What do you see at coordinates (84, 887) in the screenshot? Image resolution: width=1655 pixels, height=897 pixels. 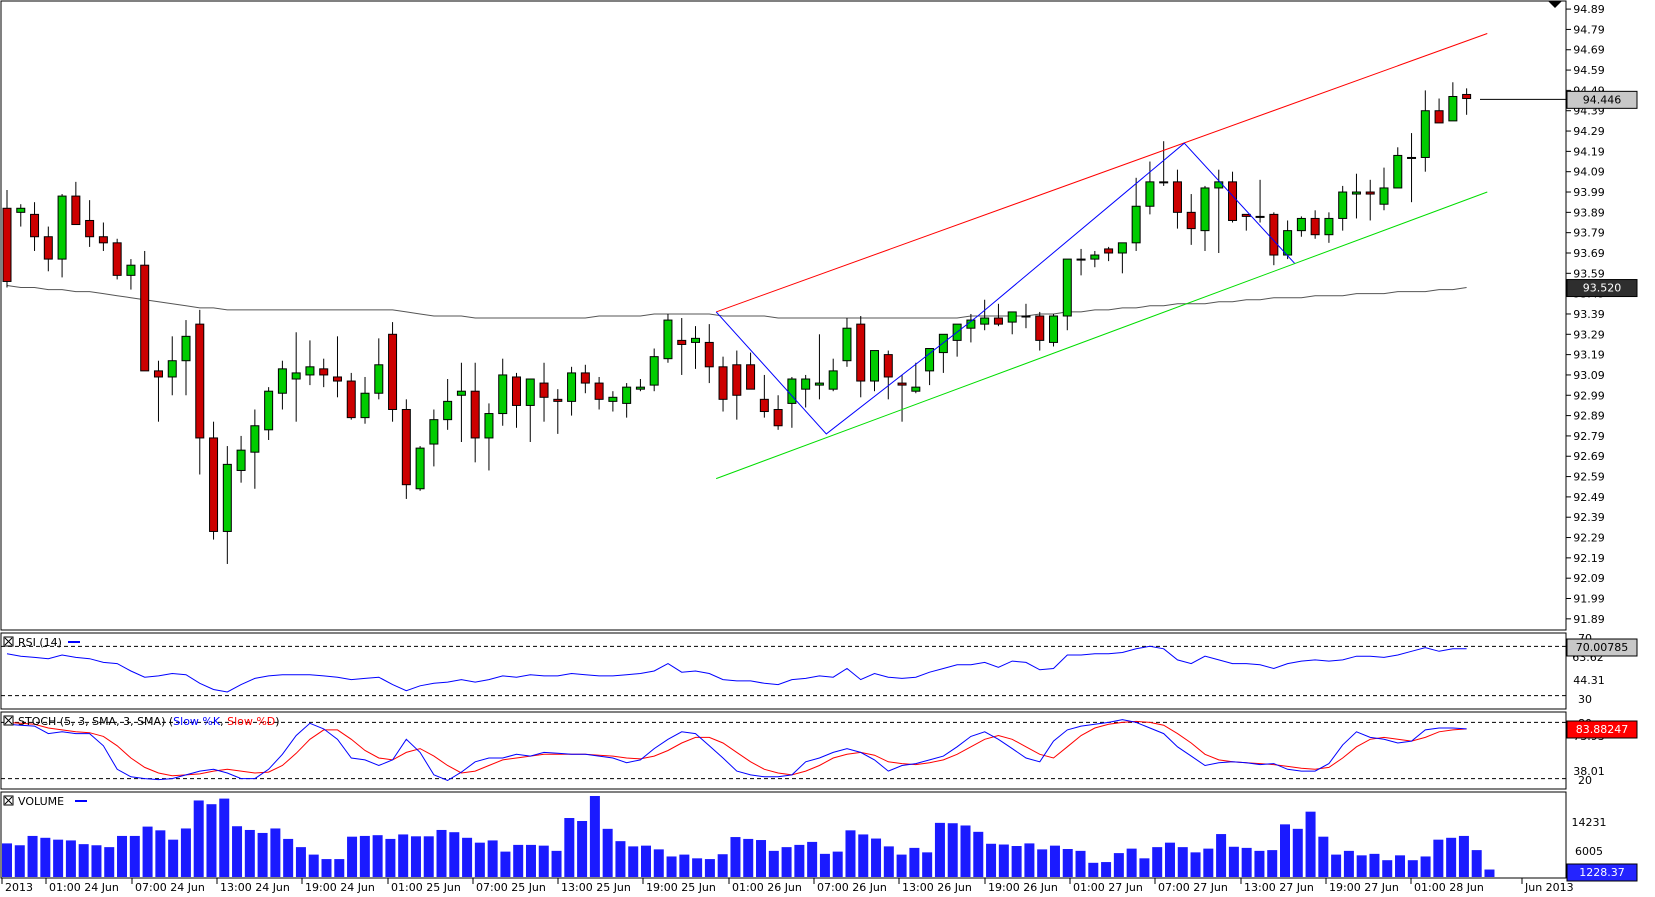 I see `time-tick-label: 01:00 24 Jun` at bounding box center [84, 887].